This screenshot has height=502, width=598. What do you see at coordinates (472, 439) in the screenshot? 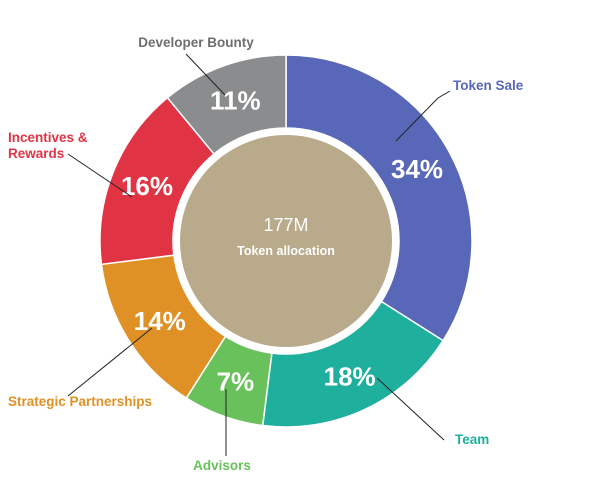
I see `category-label-team: Team` at bounding box center [472, 439].